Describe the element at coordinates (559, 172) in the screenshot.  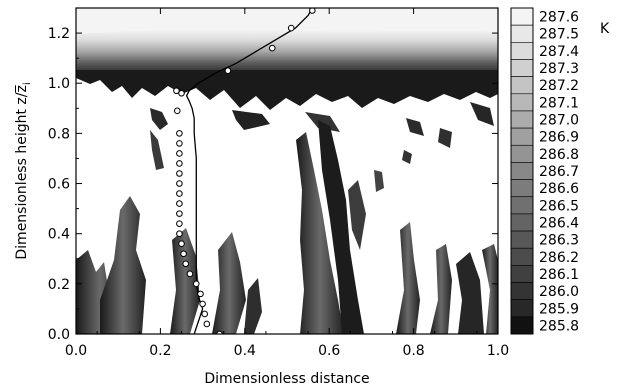
I see `colorbar-label: 286.7` at that location.